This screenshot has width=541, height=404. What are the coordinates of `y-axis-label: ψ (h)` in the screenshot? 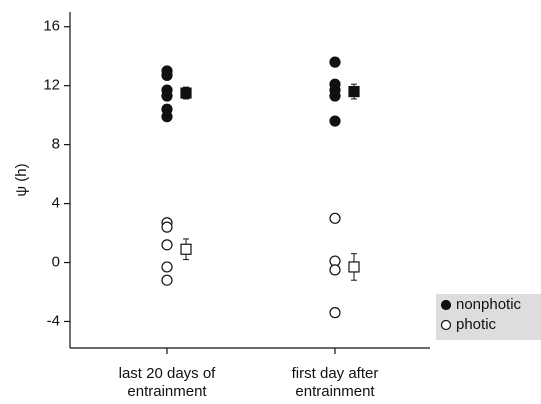 It's located at (21, 179).